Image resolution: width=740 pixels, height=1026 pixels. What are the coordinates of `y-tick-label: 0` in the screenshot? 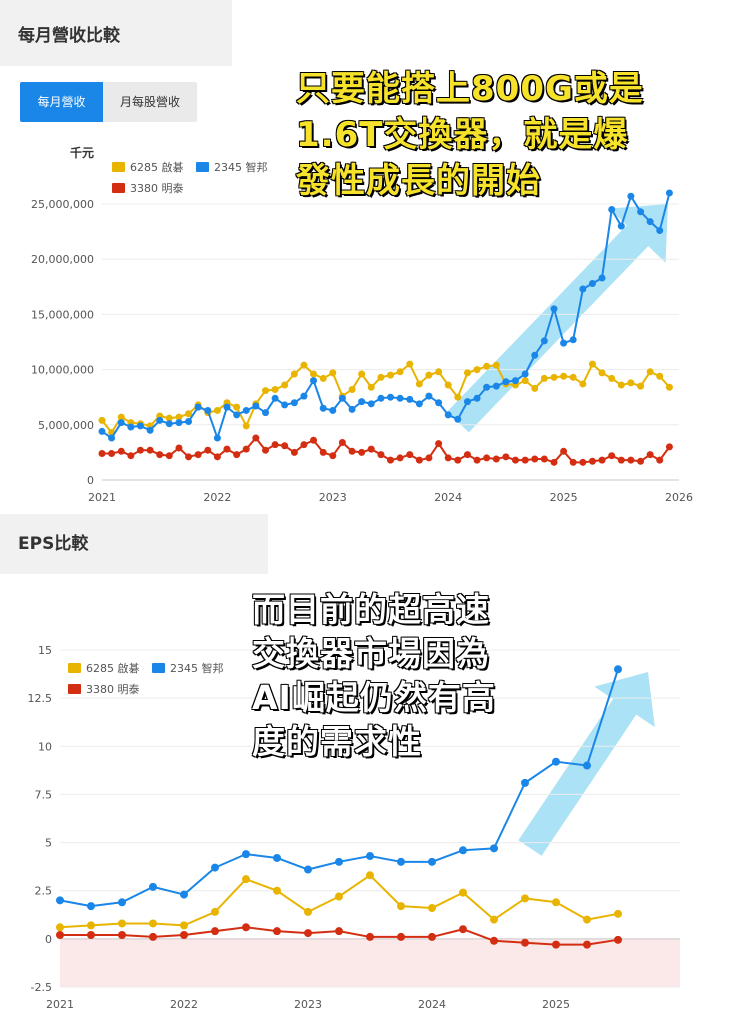 It's located at (48, 939).